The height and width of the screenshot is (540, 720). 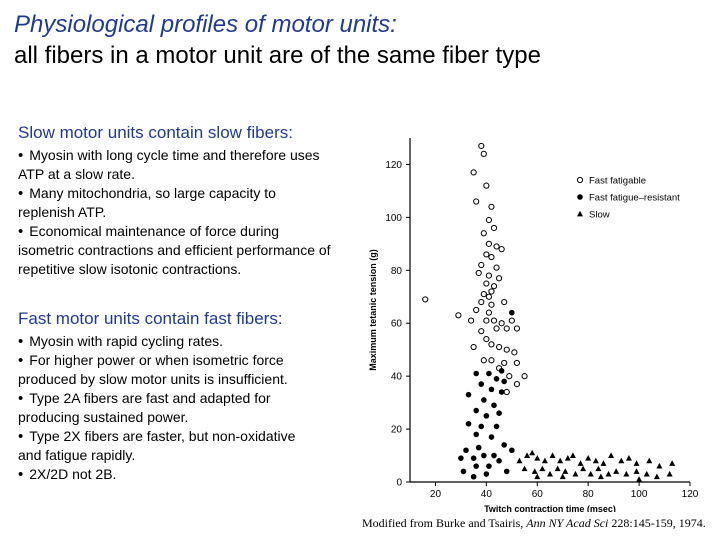 I want to click on slow-section-heading: Slow motor units contain slow fibers:, so click(x=155, y=132).